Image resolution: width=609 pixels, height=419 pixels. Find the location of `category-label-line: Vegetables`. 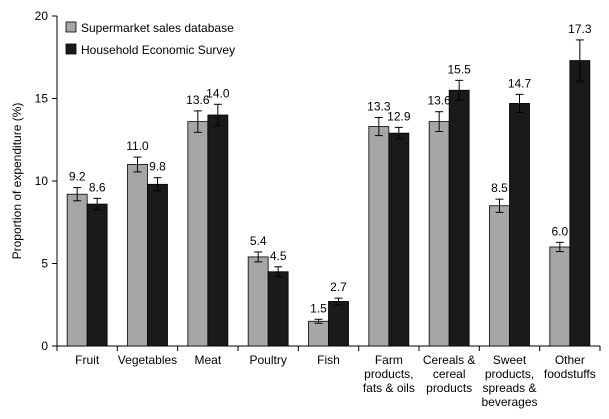

category-label-line: Vegetables is located at coordinates (147, 360).